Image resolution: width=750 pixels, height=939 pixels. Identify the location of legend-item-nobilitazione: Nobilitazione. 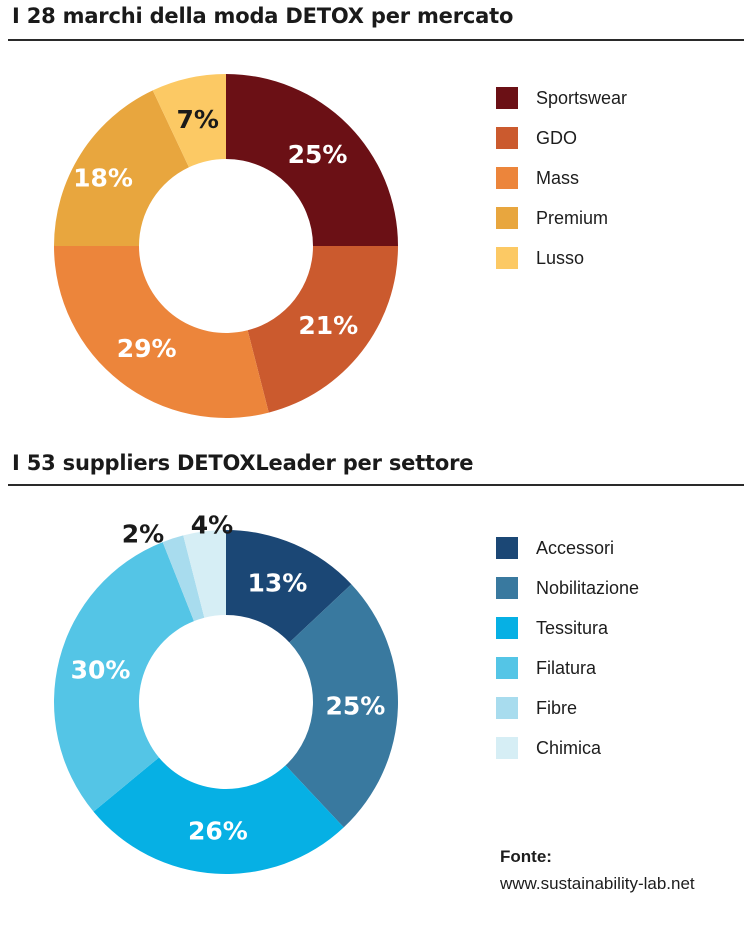
(567, 588).